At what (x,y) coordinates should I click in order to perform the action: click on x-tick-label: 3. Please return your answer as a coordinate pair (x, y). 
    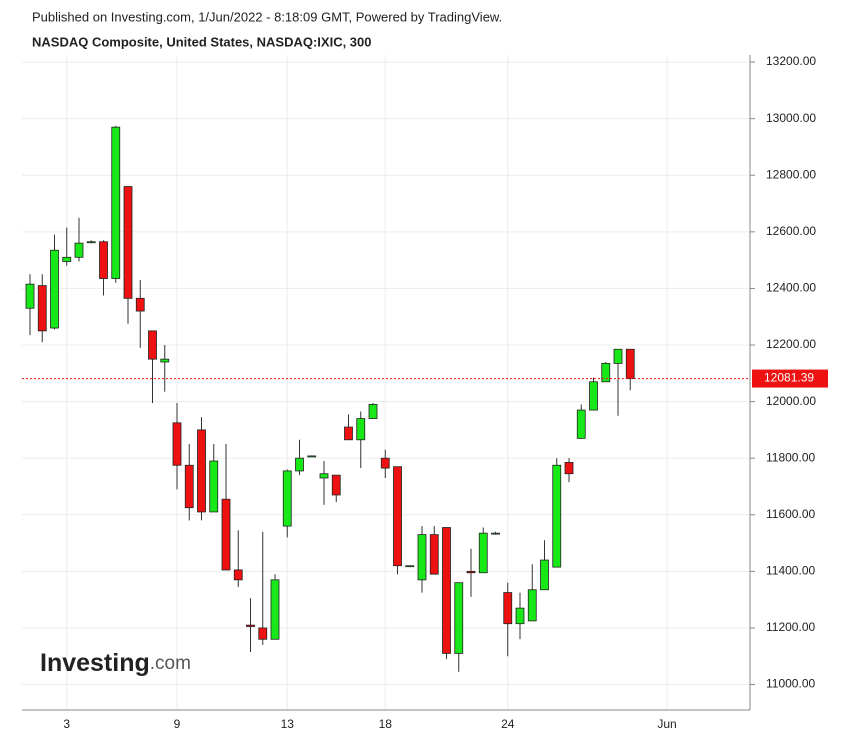
    Looking at the image, I should click on (66, 724).